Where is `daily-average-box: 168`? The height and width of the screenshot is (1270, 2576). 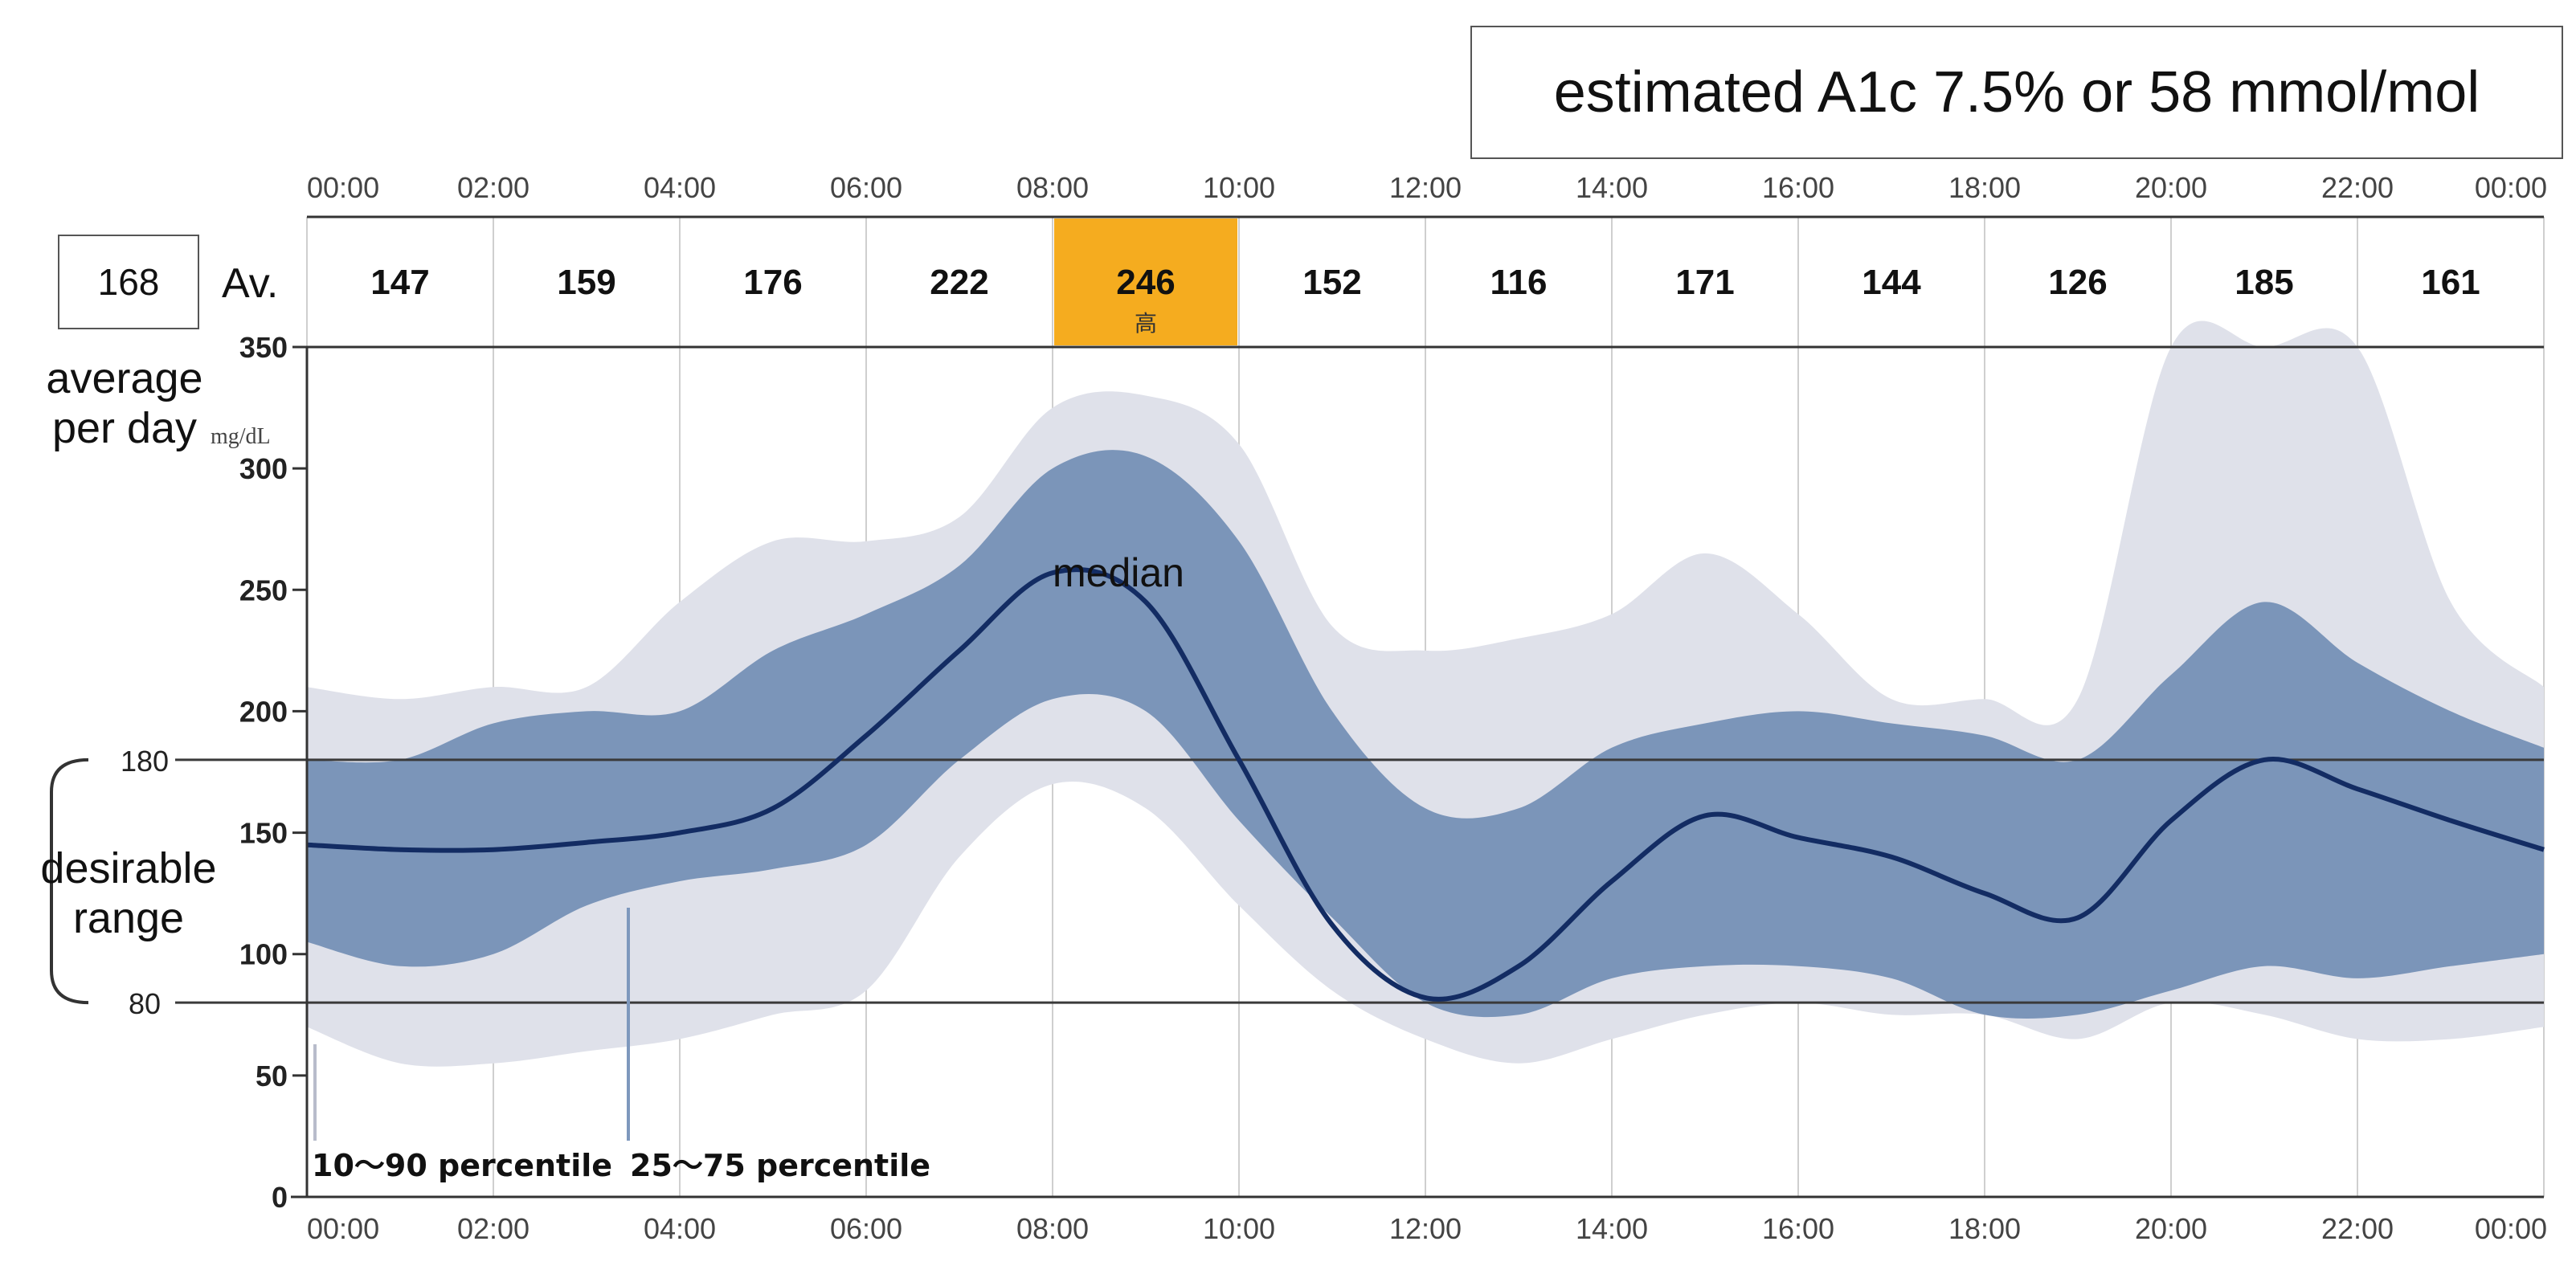 daily-average-box: 168 is located at coordinates (128, 282).